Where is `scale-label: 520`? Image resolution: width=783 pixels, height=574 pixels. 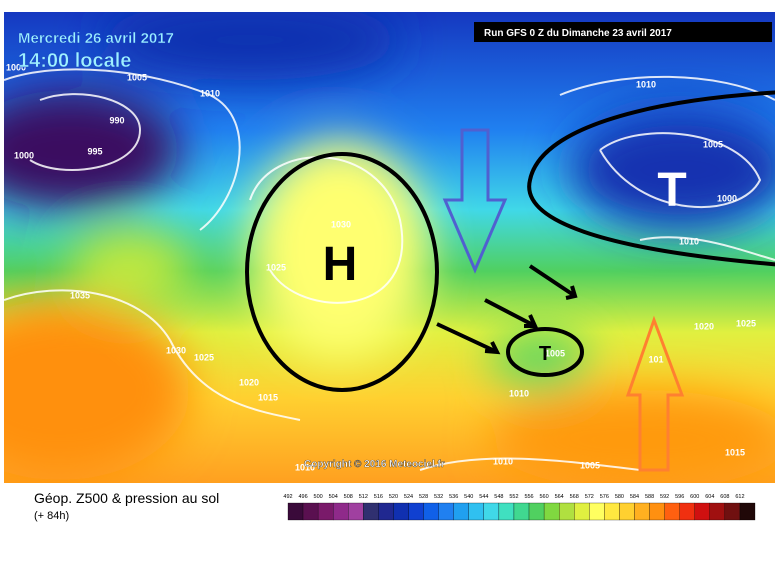 scale-label: 520 is located at coordinates (393, 497).